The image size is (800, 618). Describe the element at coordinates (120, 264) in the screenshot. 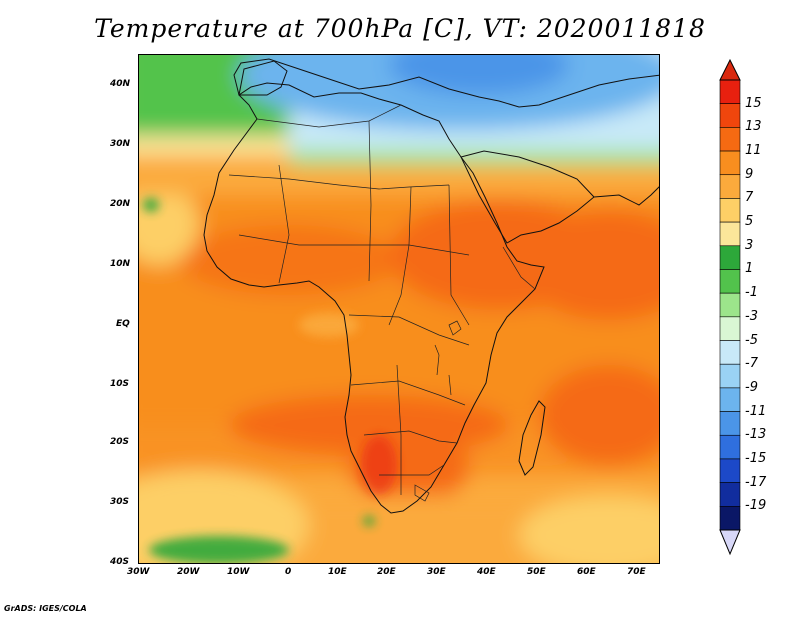

I see `lat-label-10n: 10N` at that location.